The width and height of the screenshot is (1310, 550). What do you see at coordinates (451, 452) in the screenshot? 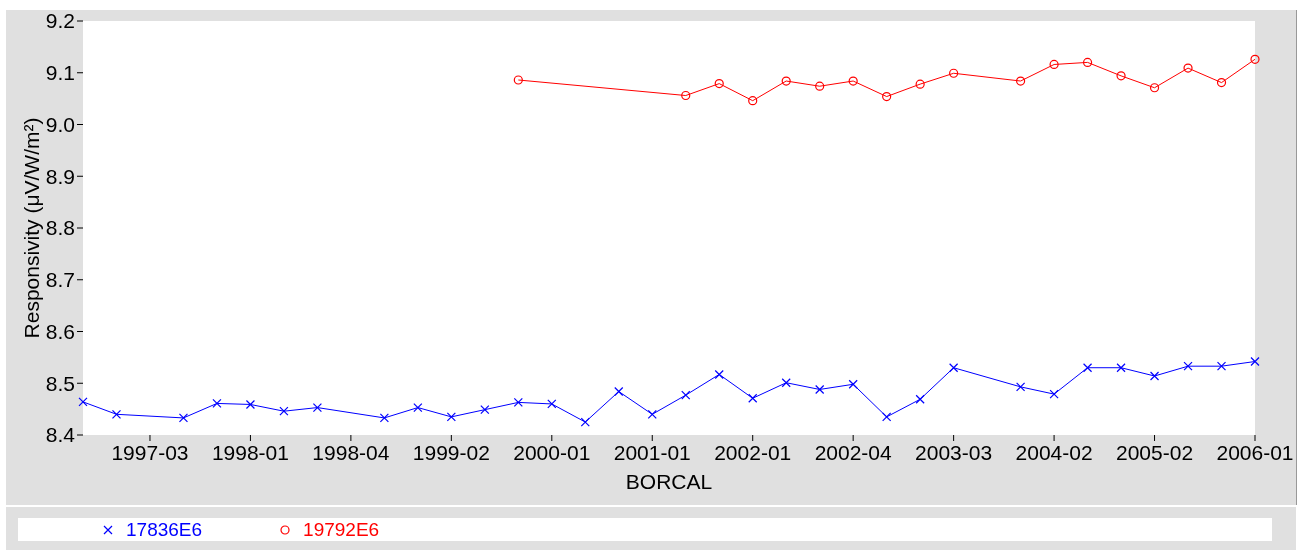
I see `x-tick-label: 1999-02` at bounding box center [451, 452].